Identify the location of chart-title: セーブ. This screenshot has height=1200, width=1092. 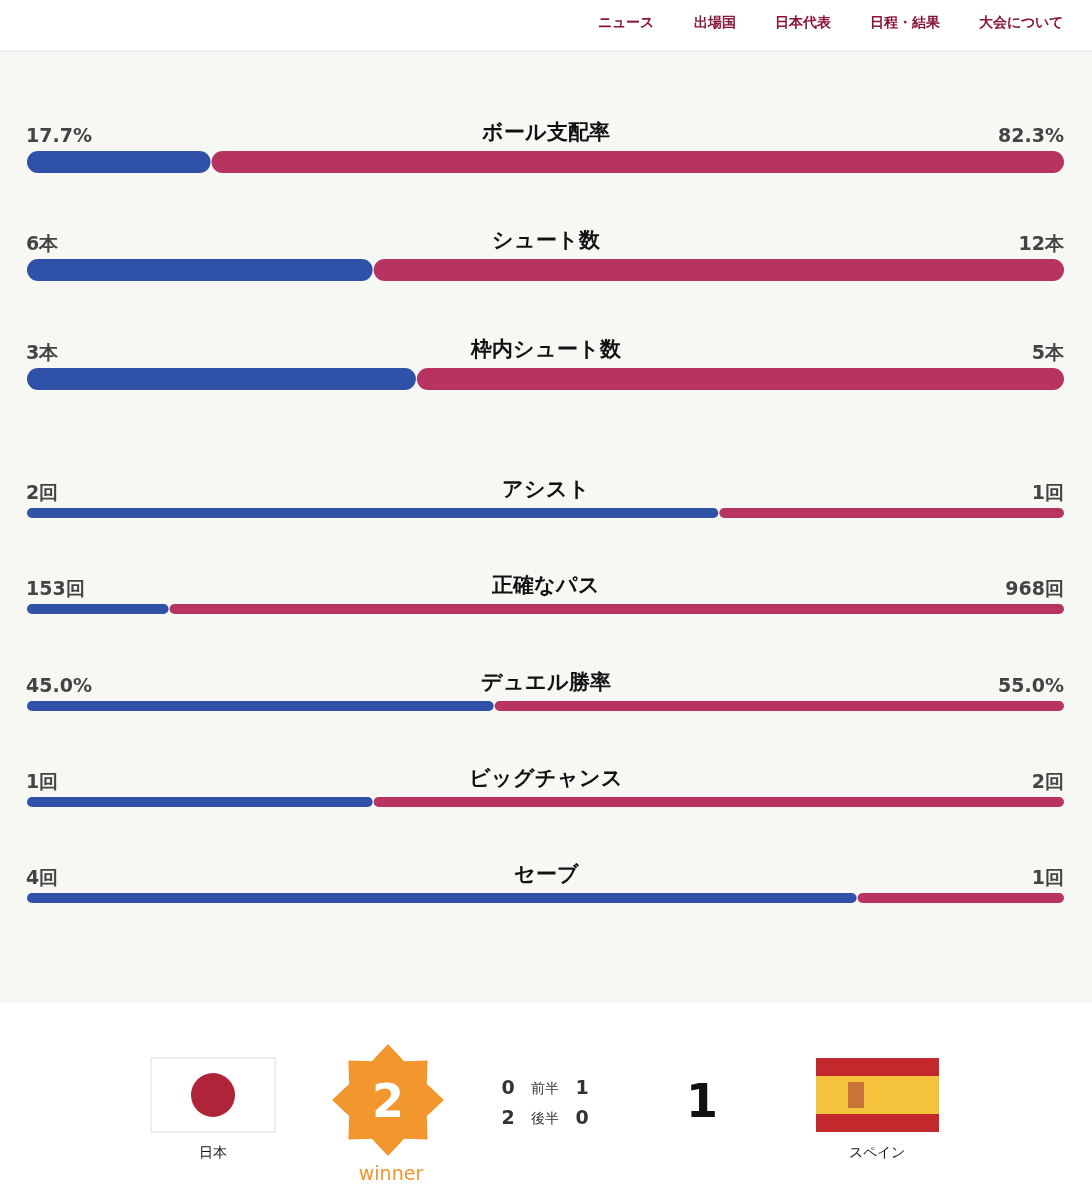
(546, 874).